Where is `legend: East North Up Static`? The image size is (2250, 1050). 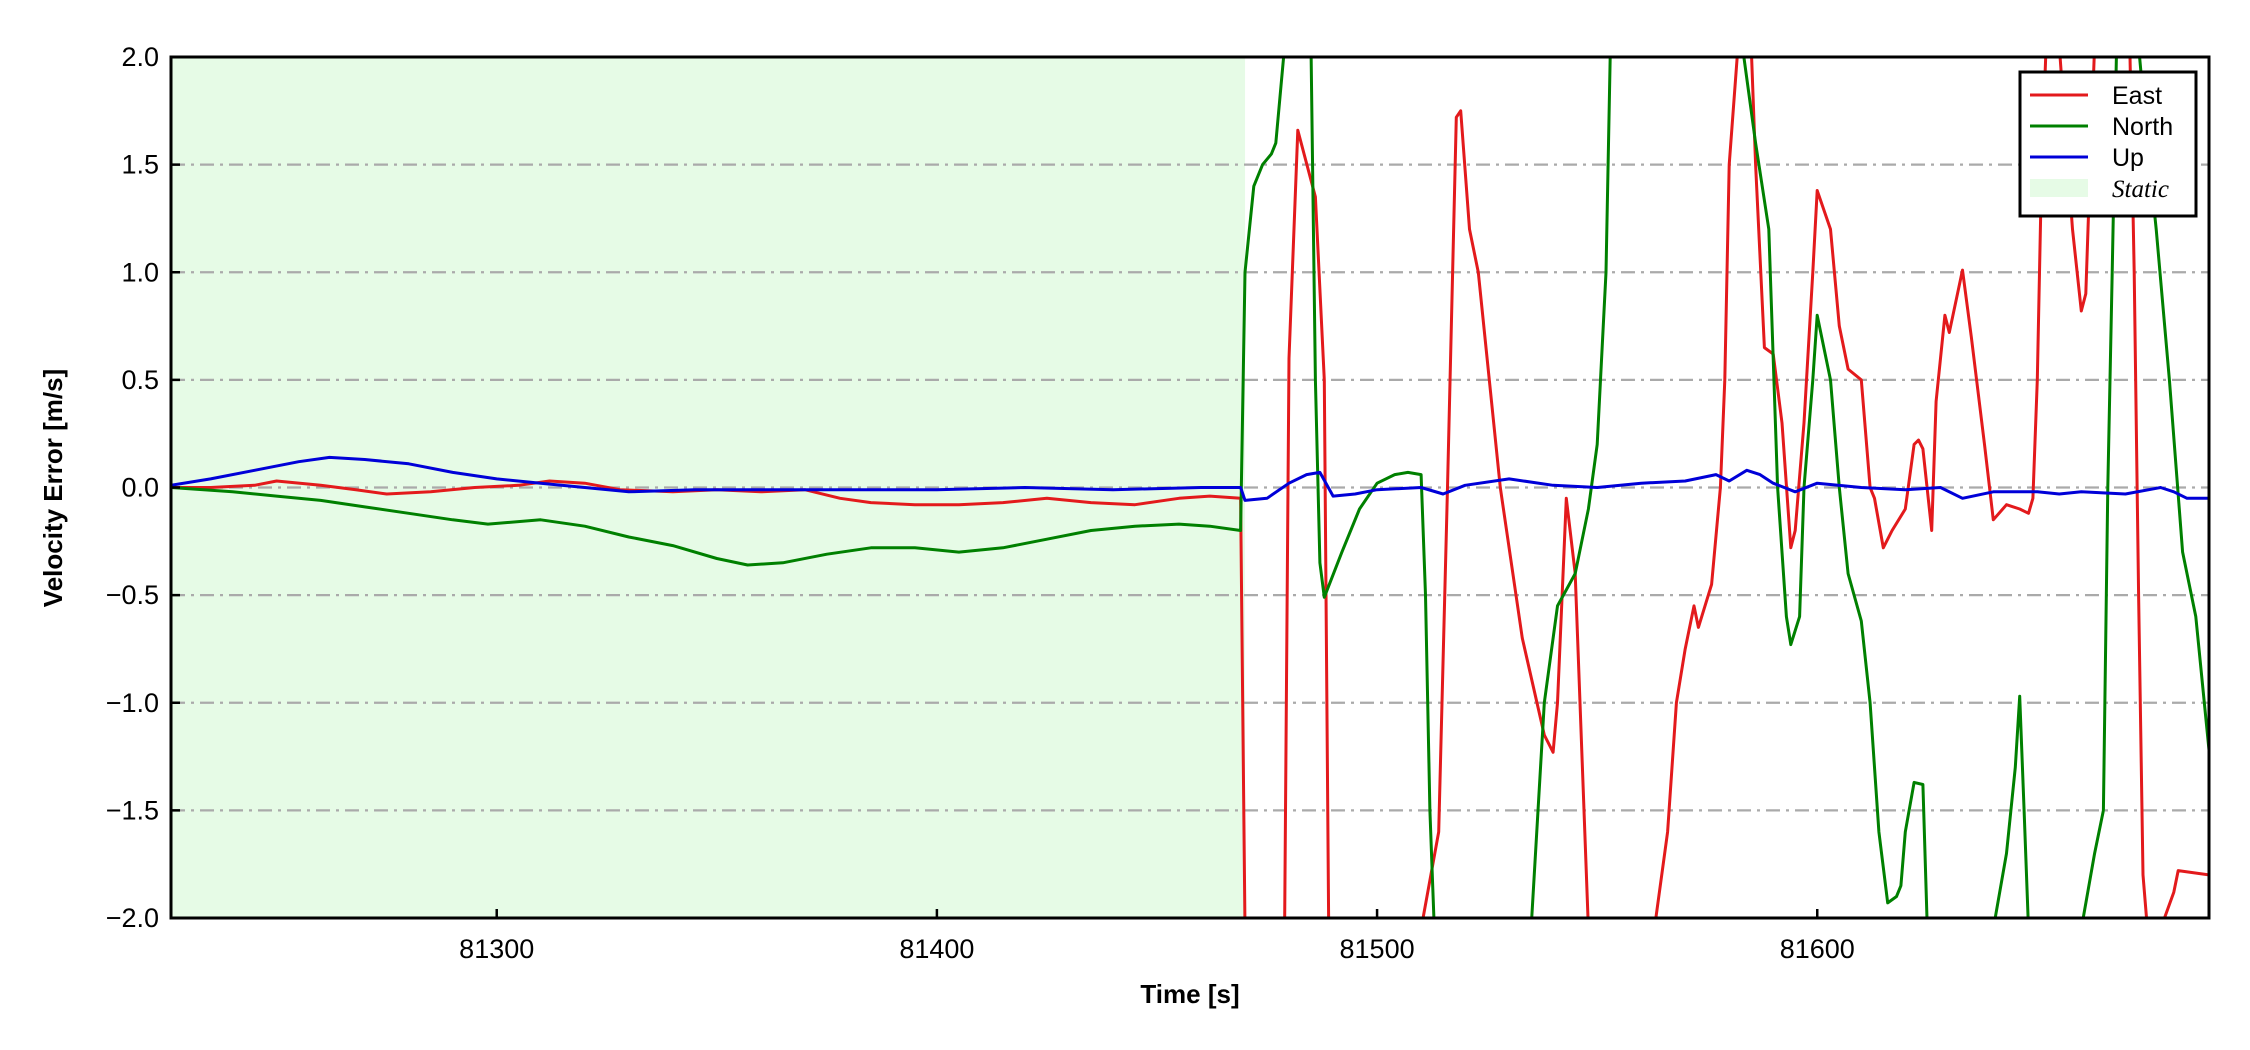 legend: East North Up Static is located at coordinates (2108, 144).